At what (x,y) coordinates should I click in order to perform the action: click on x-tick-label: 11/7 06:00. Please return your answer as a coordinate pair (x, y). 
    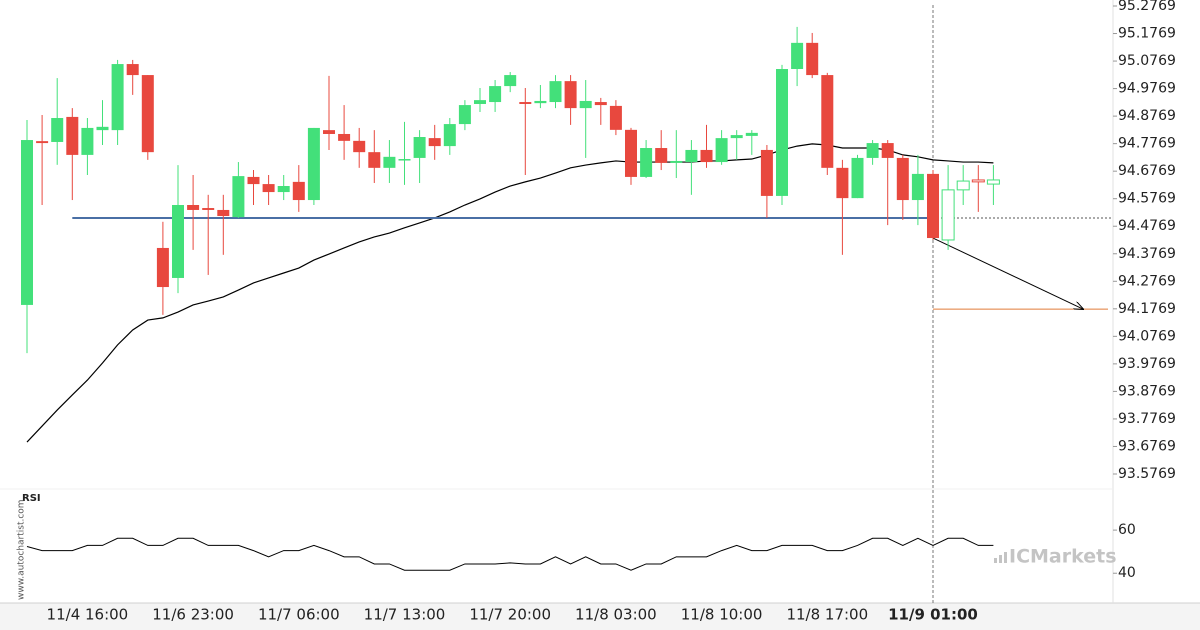
    Looking at the image, I should click on (299, 615).